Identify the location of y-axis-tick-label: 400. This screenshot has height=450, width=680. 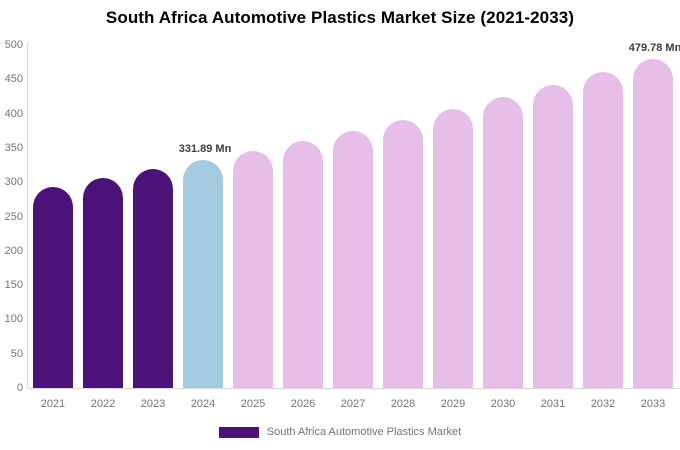
(13, 113).